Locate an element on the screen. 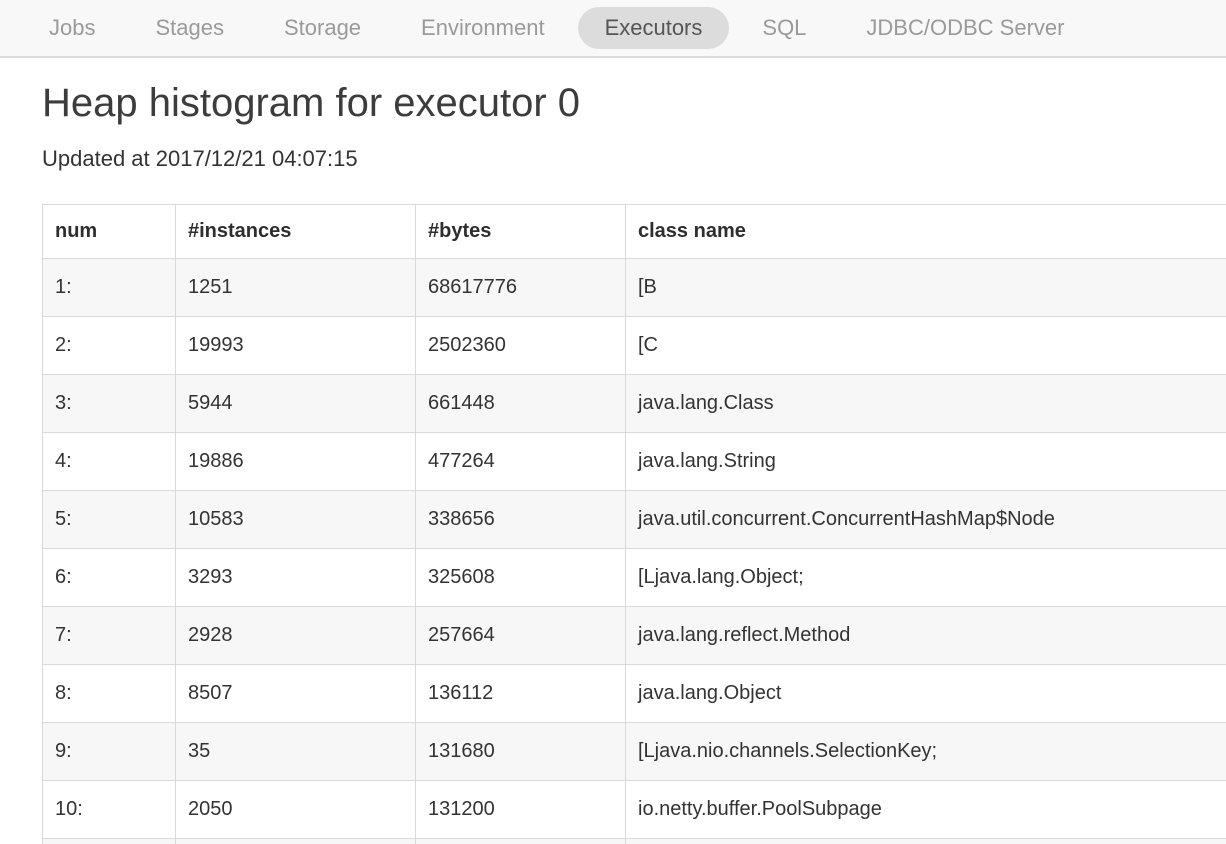  updated-at: Updated at 2017/12/21 04:07:15 is located at coordinates (200, 158).